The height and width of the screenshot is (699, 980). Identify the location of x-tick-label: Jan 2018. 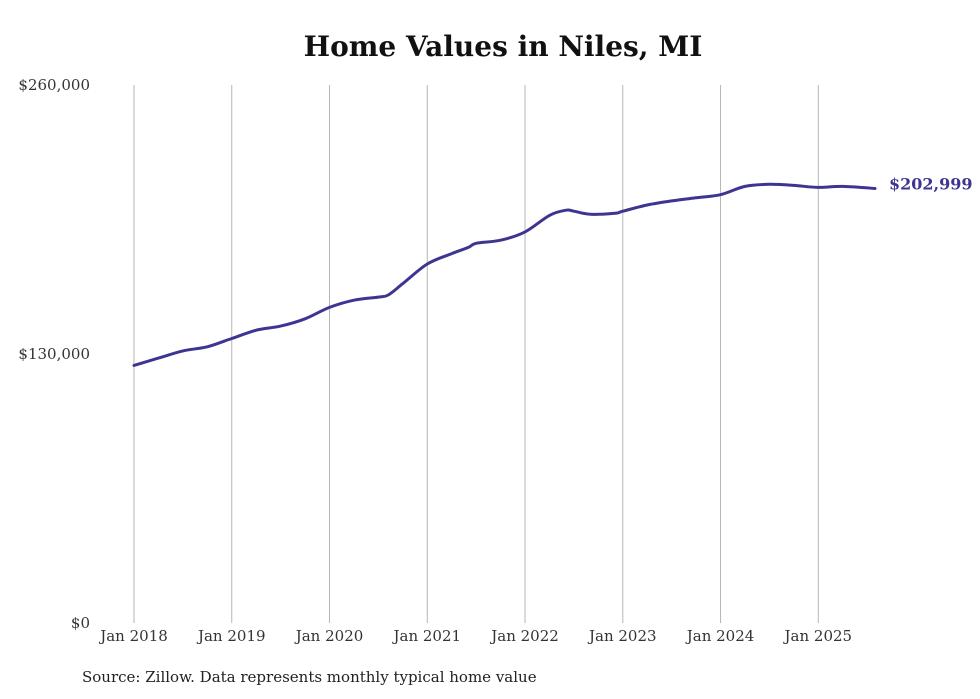
(133, 636).